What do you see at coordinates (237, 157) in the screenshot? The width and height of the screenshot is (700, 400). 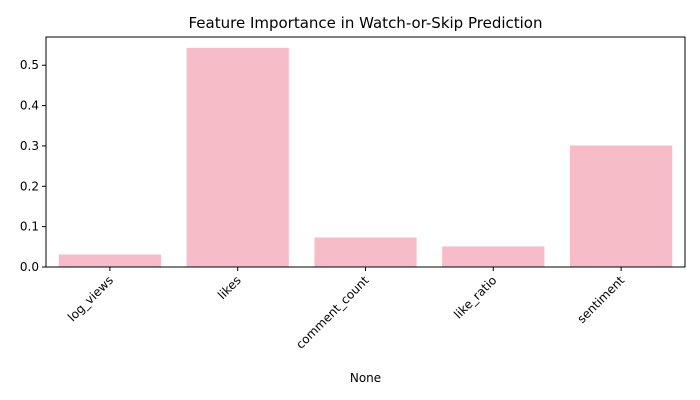 I see `bar-likes` at bounding box center [237, 157].